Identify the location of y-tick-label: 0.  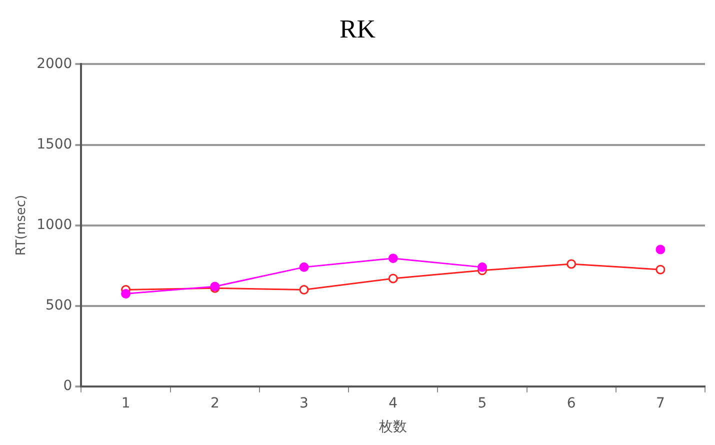
(67, 386).